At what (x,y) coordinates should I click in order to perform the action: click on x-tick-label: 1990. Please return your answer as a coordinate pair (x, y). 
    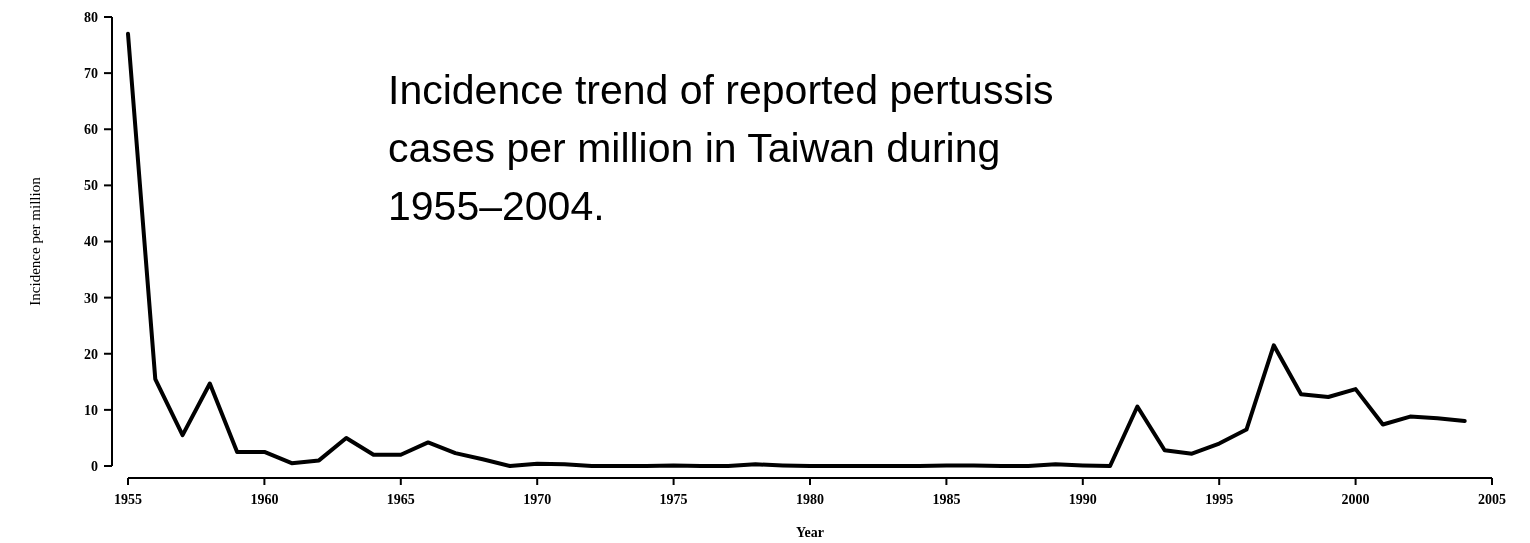
    Looking at the image, I should click on (1082, 499).